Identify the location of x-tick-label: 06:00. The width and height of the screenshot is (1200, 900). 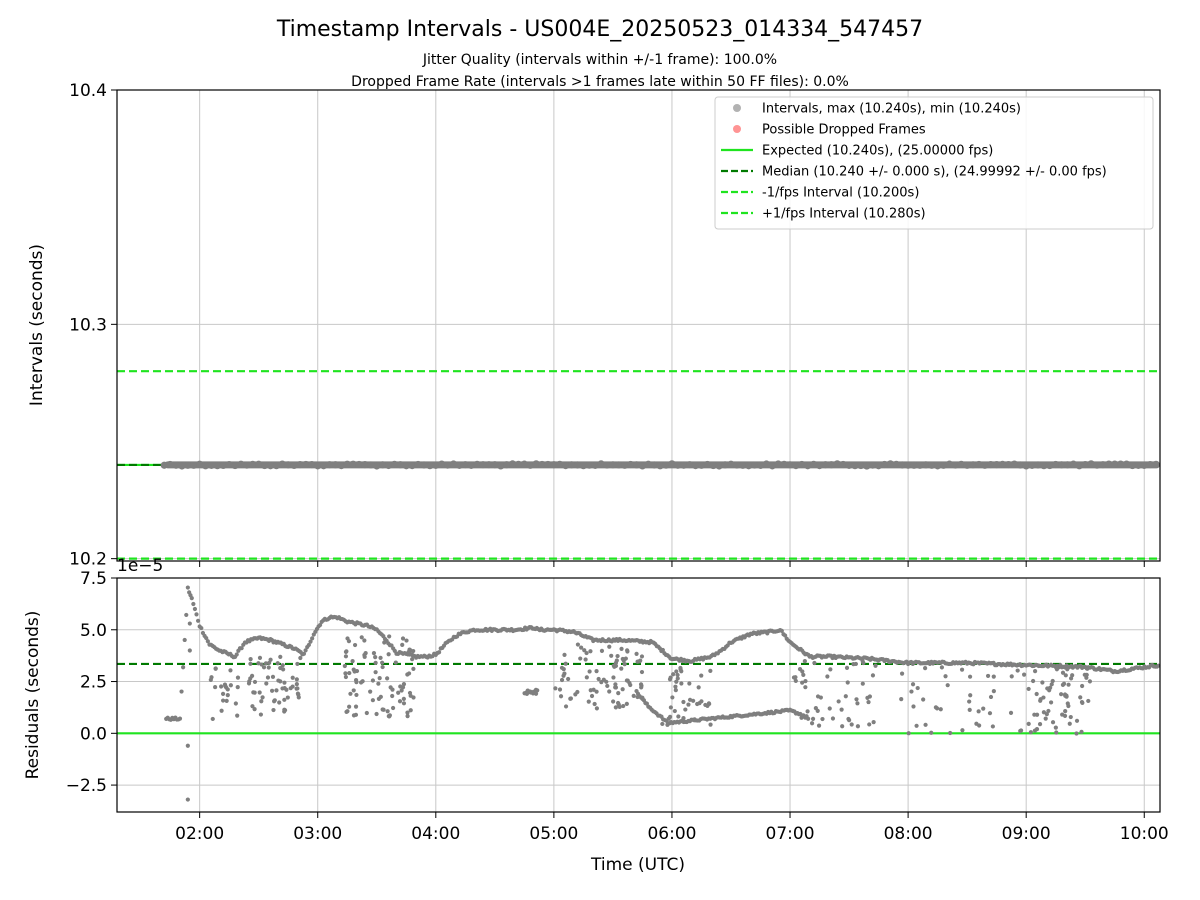
(671, 834).